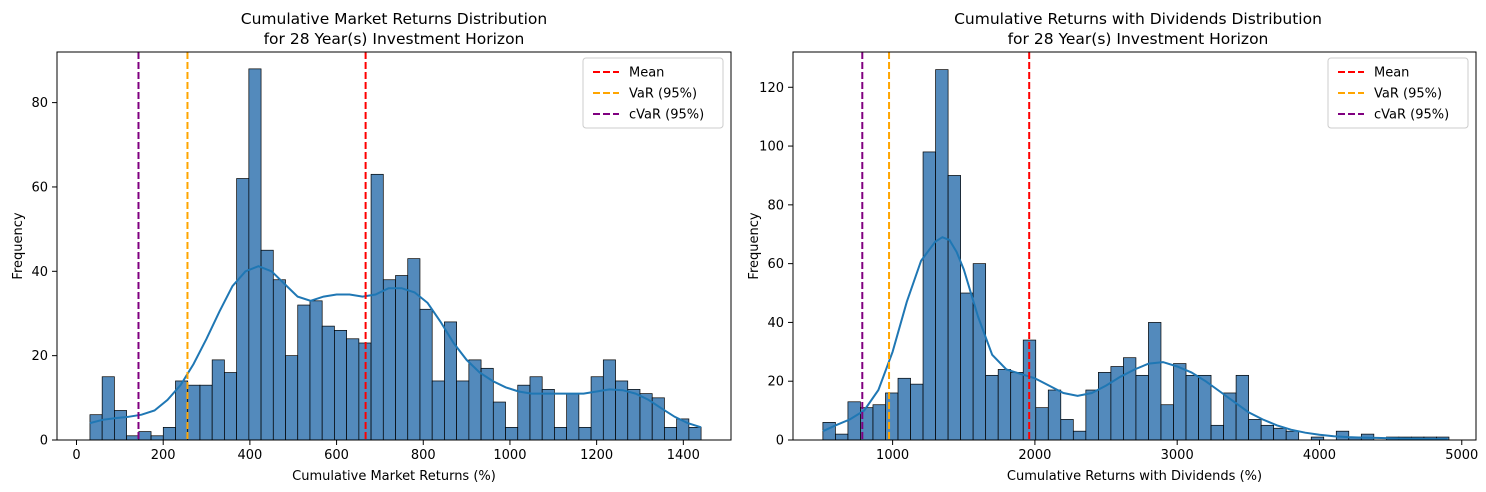 The height and width of the screenshot is (492, 1486). What do you see at coordinates (163, 455) in the screenshot?
I see `x-tick-label: 200` at bounding box center [163, 455].